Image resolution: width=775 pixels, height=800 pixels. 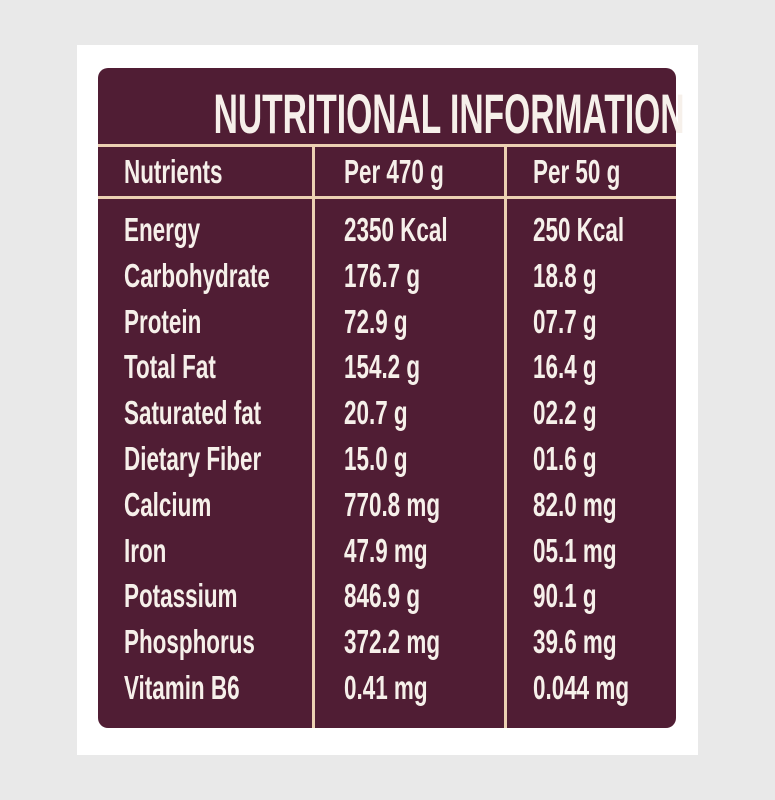 What do you see at coordinates (170, 367) in the screenshot?
I see `nutrient-name: Total Fat` at bounding box center [170, 367].